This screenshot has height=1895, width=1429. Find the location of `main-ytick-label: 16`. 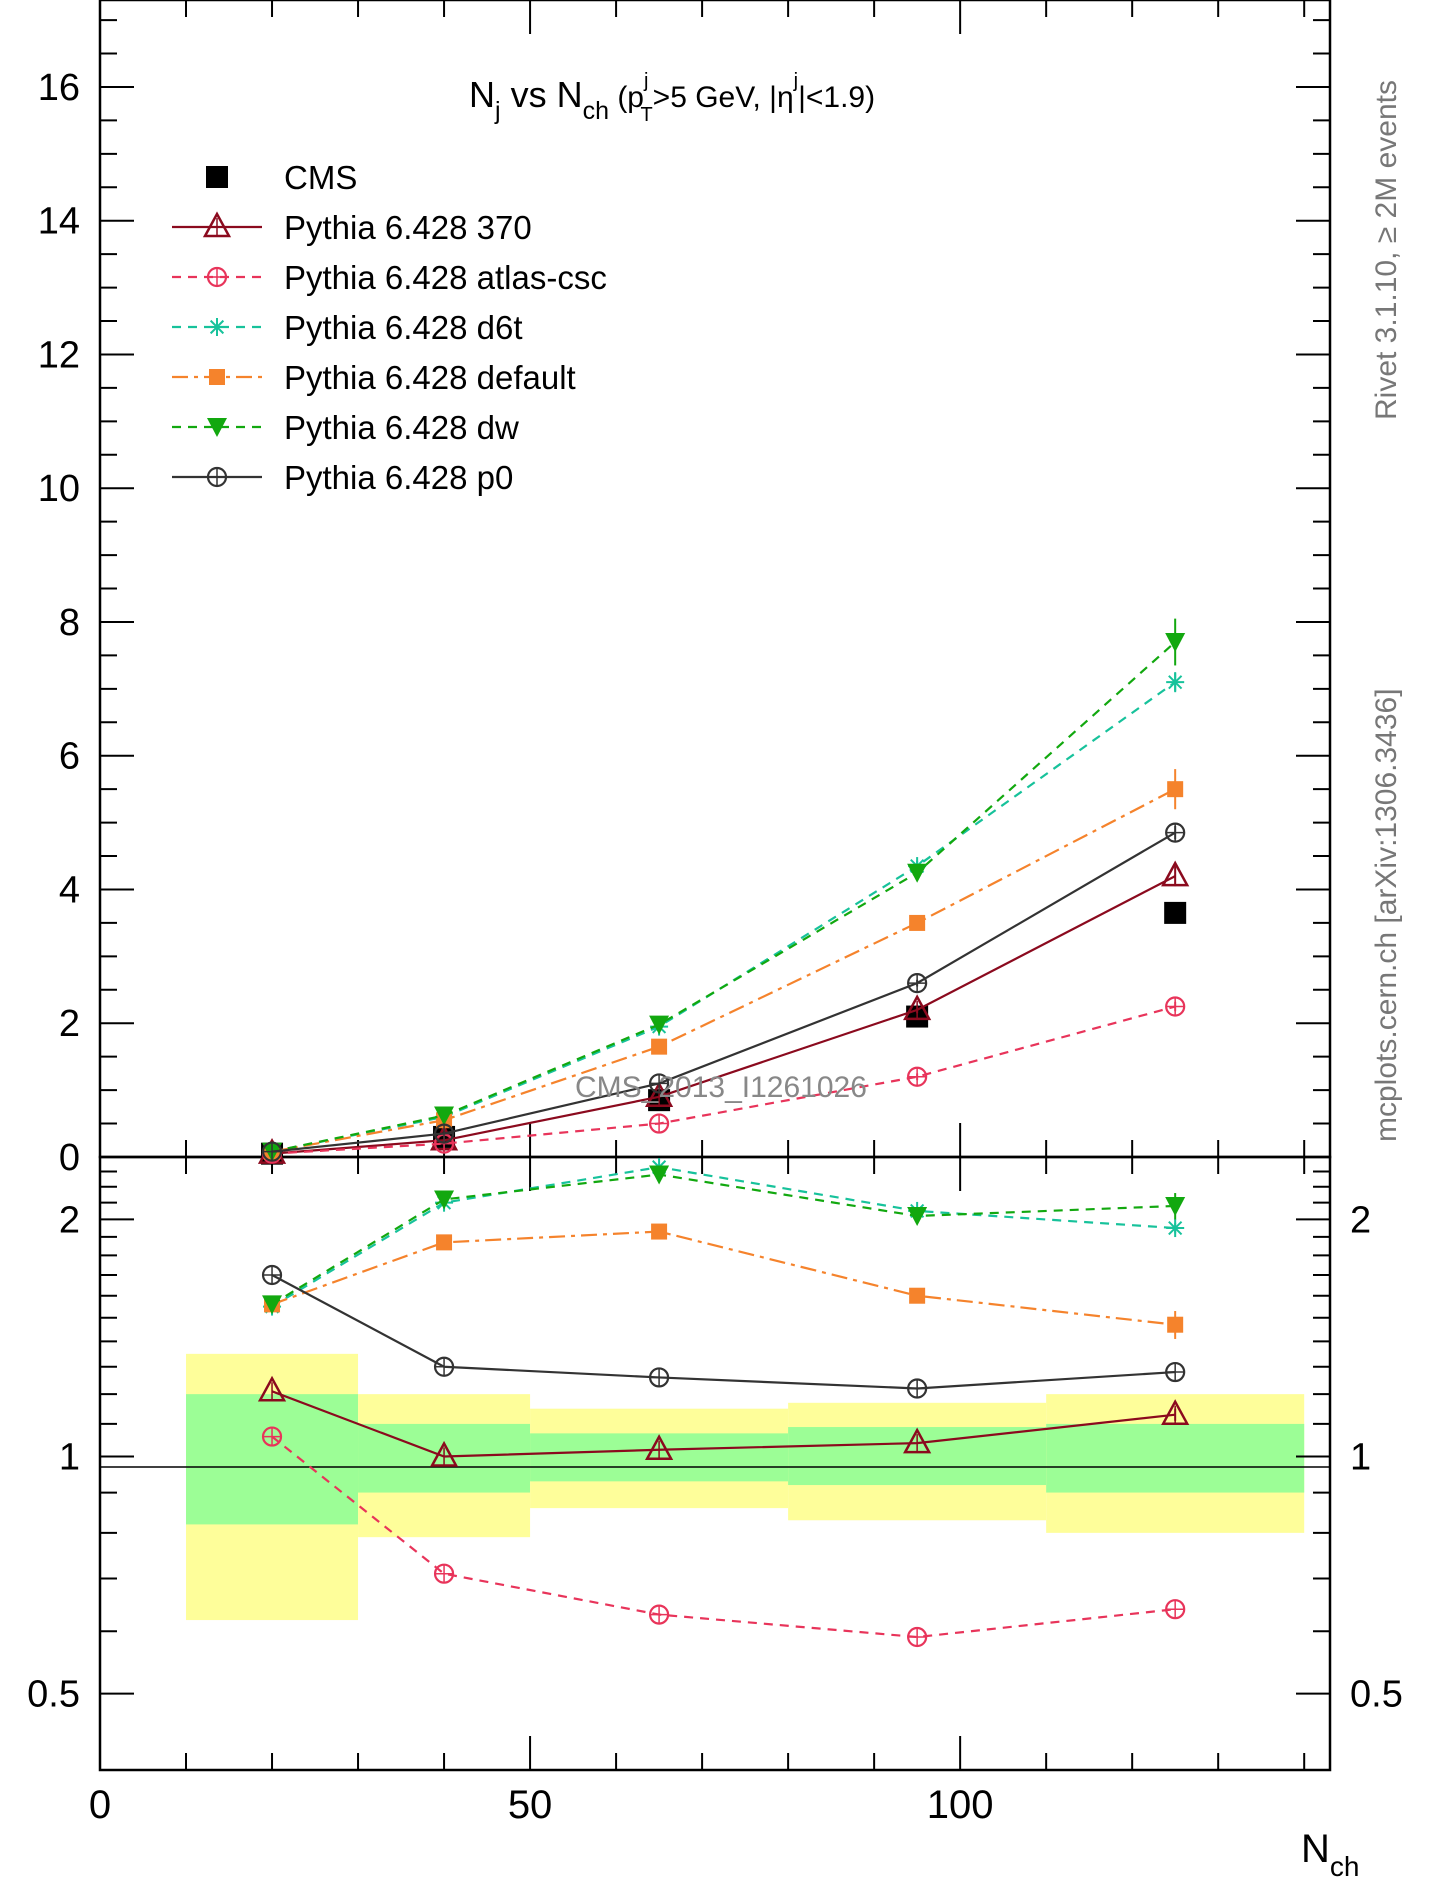

main-ytick-label: 16 is located at coordinates (59, 88).